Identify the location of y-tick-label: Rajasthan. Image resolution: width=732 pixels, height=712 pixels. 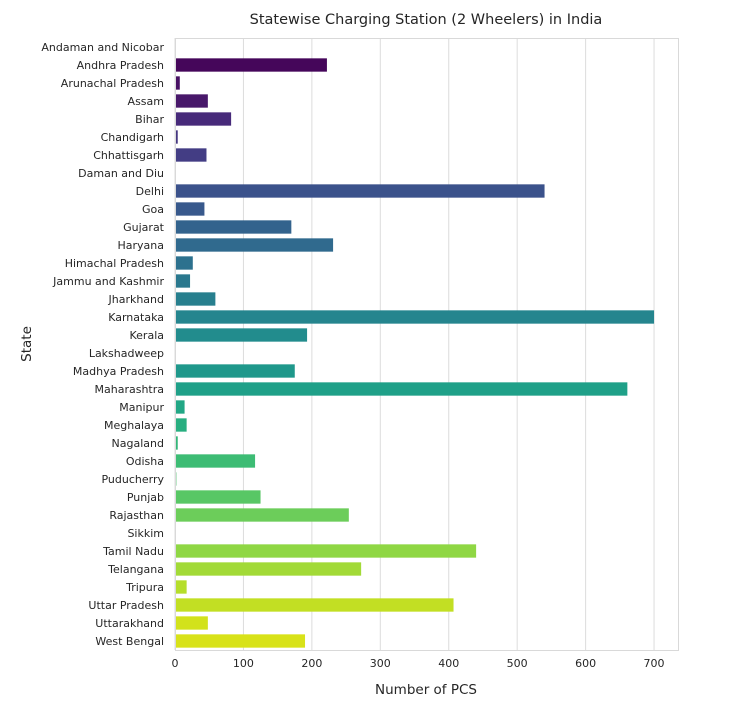
(136, 515).